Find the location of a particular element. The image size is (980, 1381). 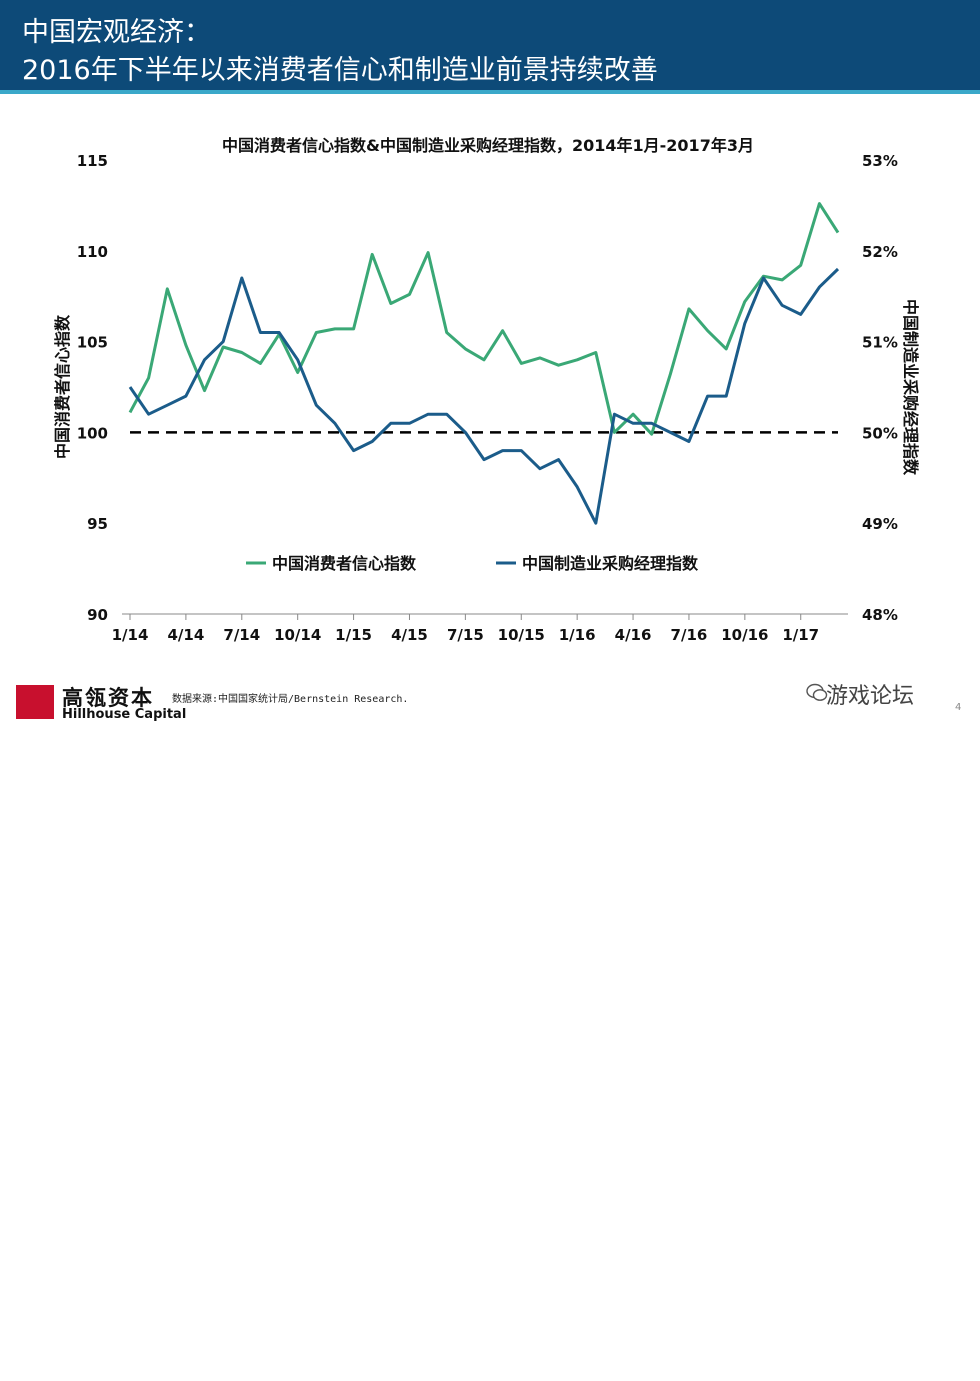

x-tick-label: 7/14 is located at coordinates (241, 635).